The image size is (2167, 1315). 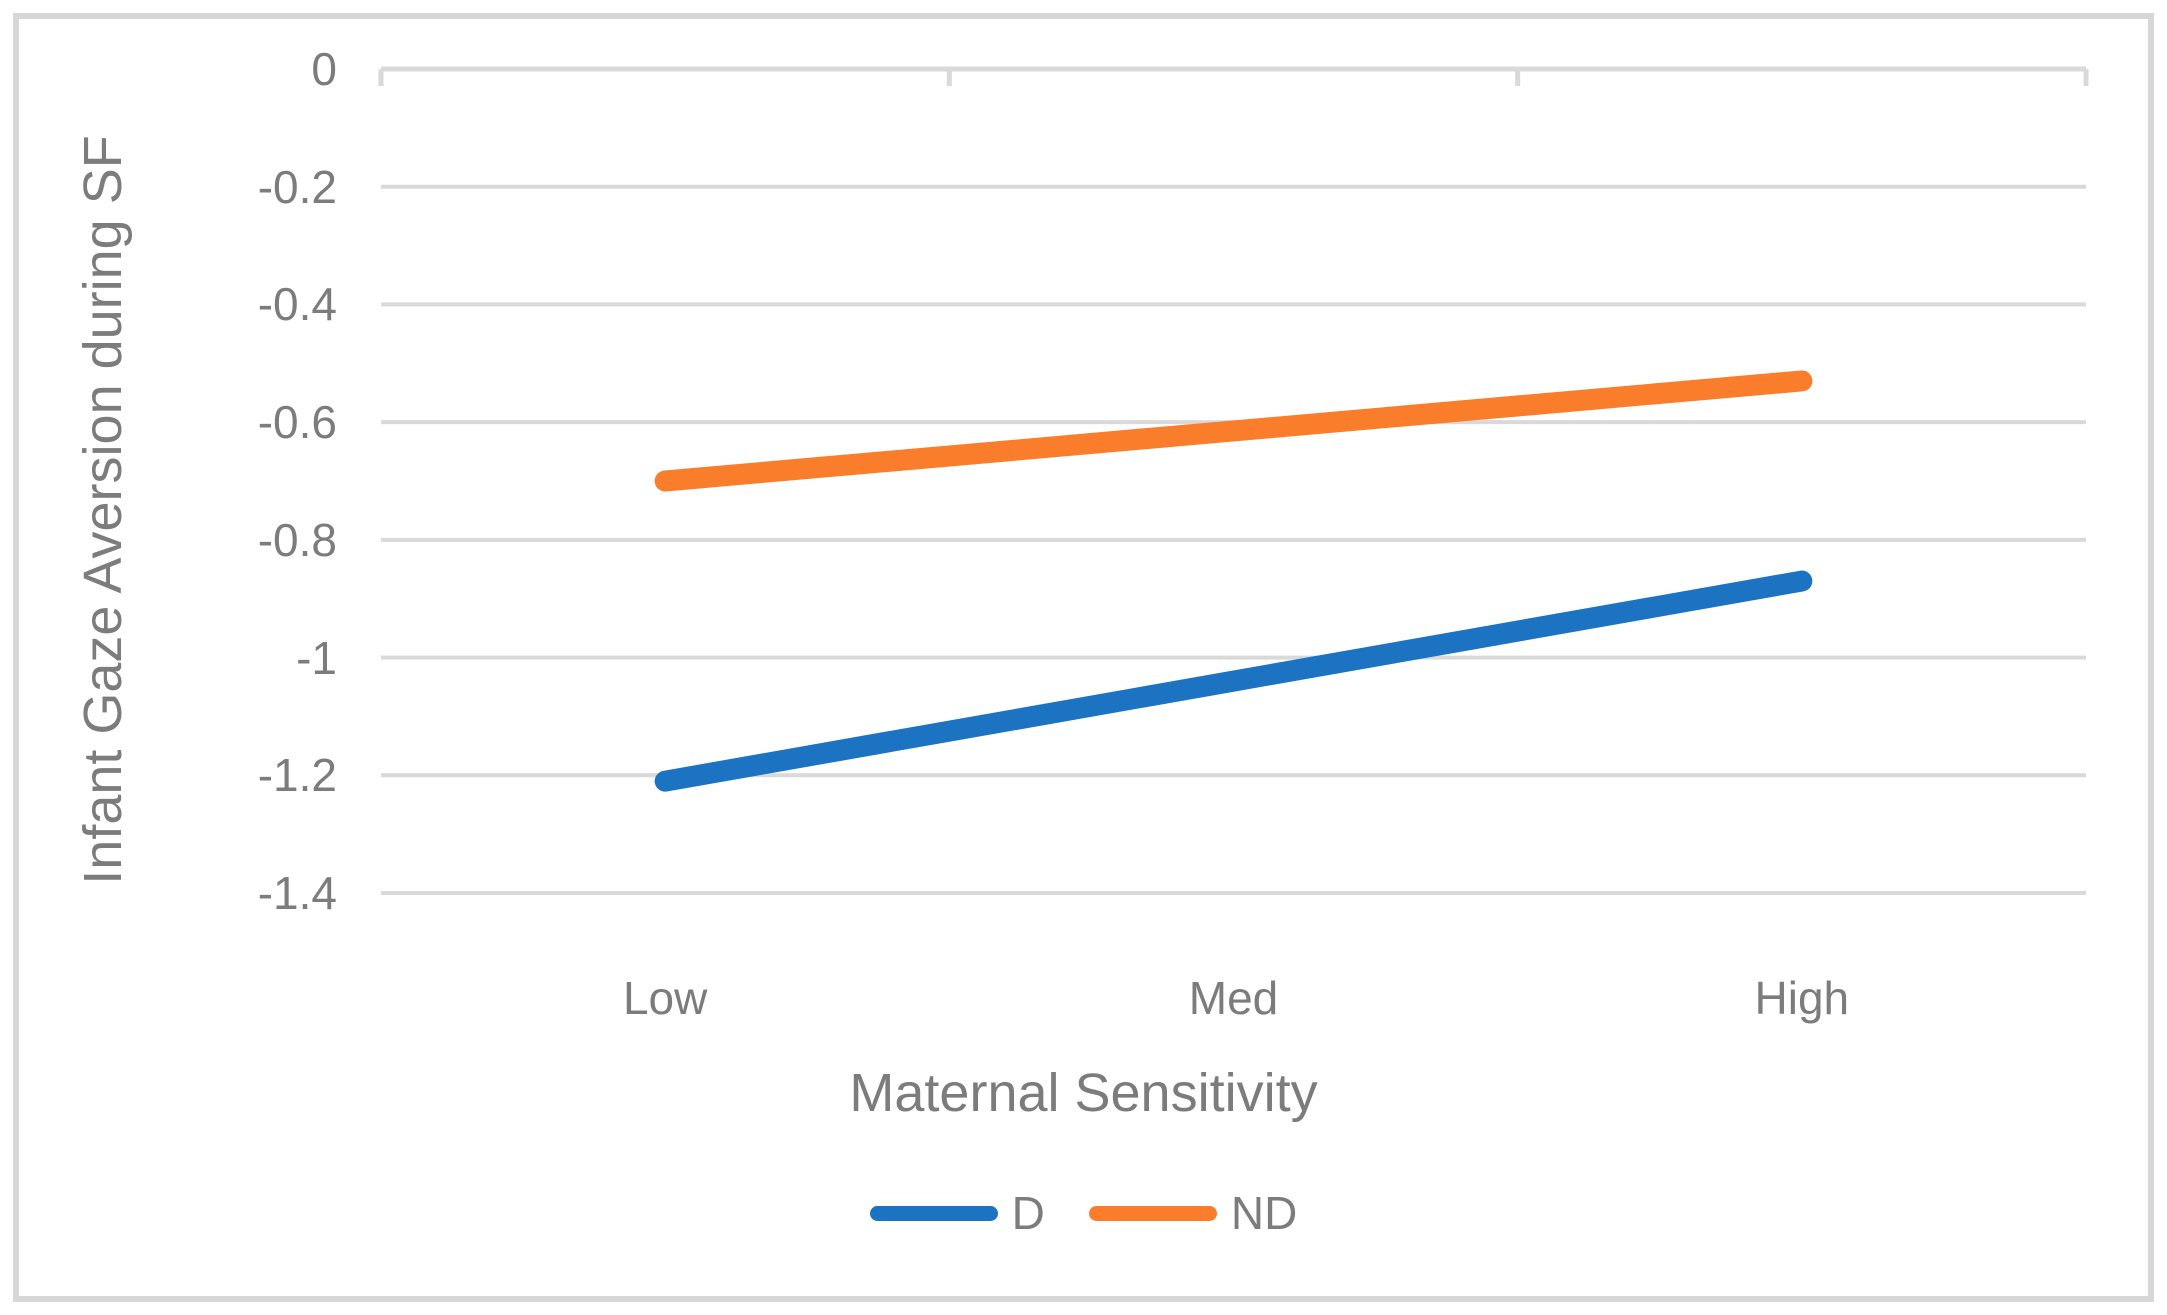 I want to click on series-line-nd, so click(x=1233, y=431).